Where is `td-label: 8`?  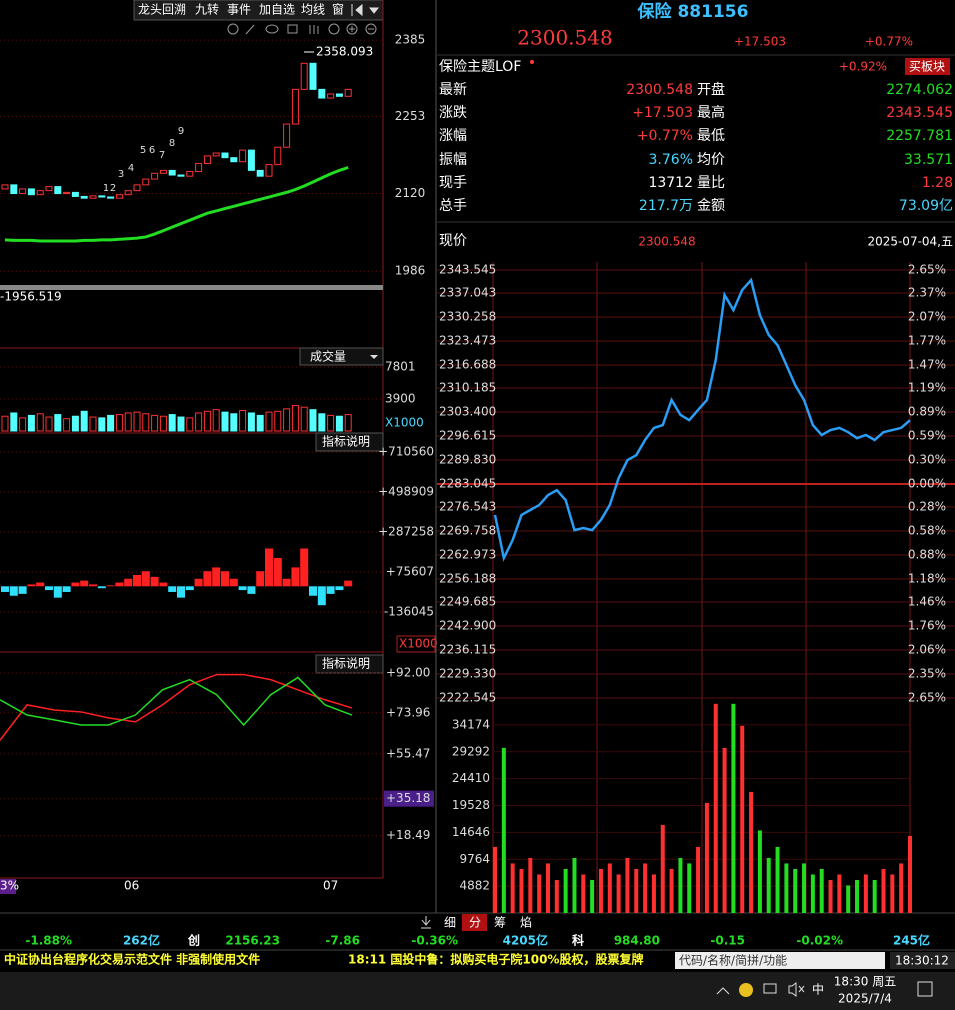 td-label: 8 is located at coordinates (172, 143).